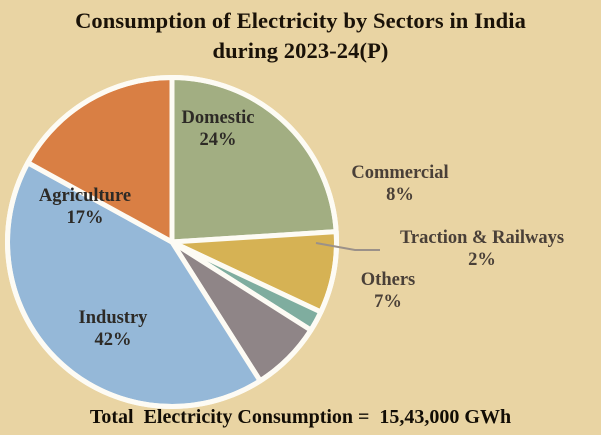  Describe the element at coordinates (482, 238) in the screenshot. I see `slice-label-traction-name: Traction & Railways` at that location.